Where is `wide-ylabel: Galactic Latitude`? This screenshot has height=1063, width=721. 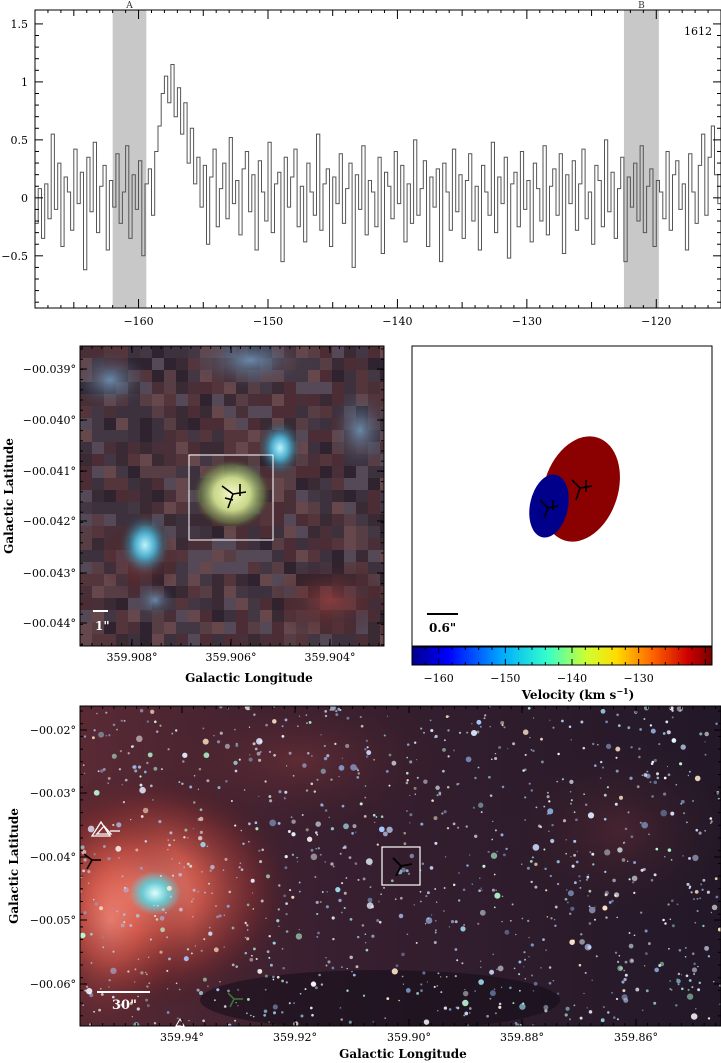 wide-ylabel: Galactic Latitude is located at coordinates (14, 866).